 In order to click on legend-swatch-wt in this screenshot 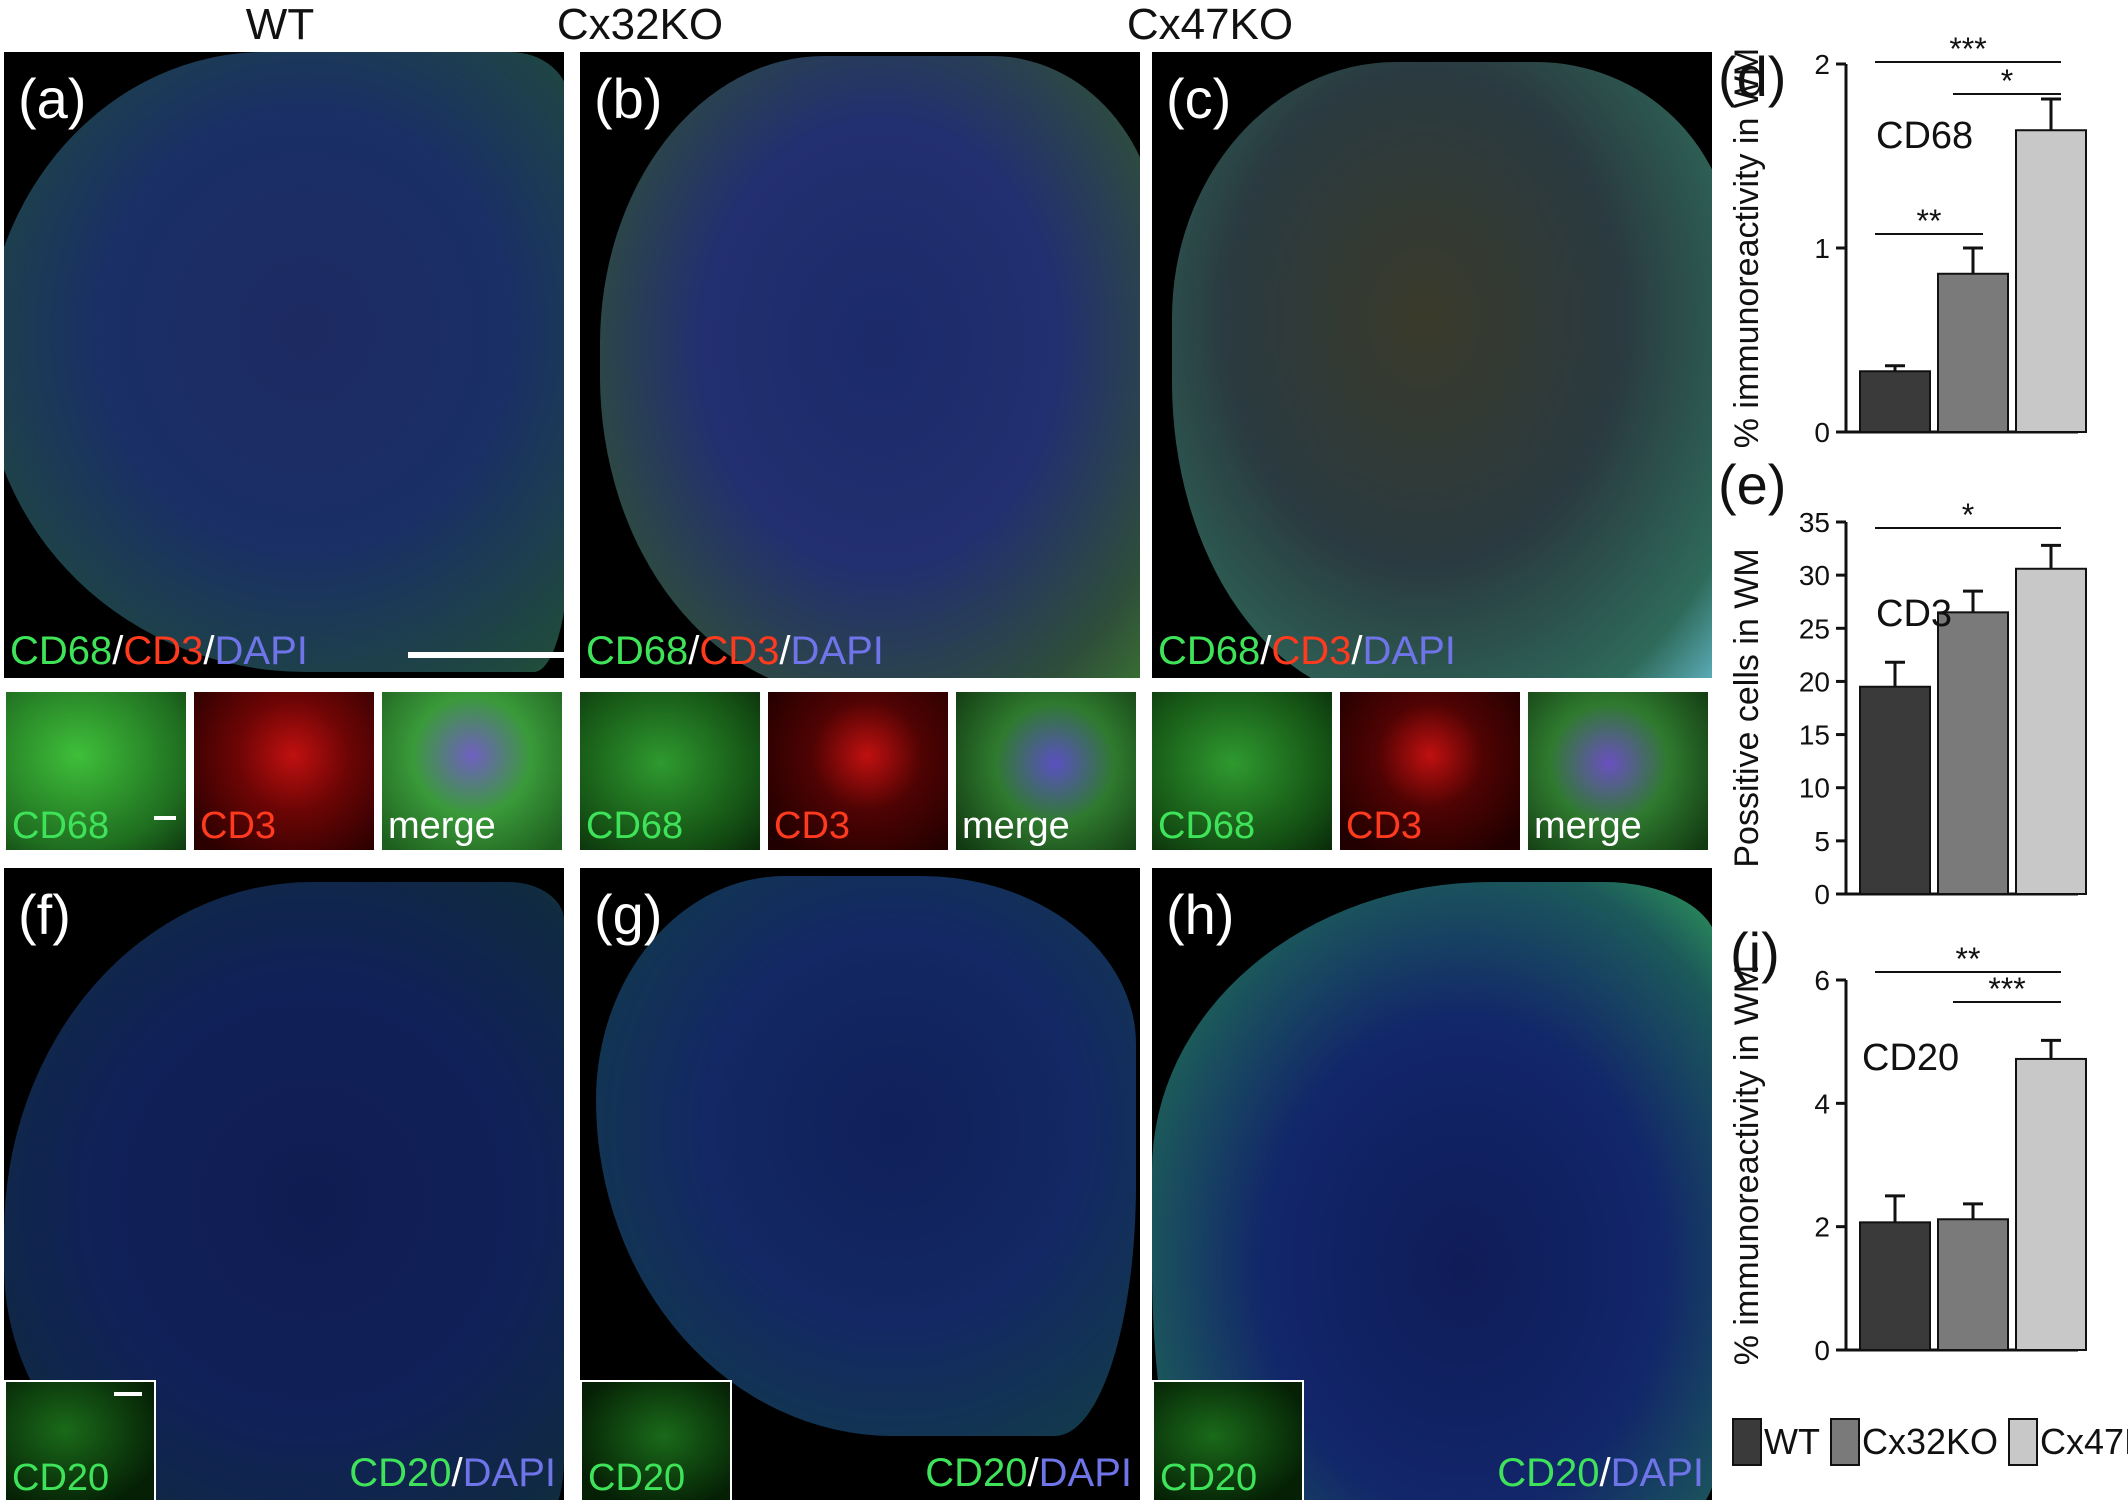, I will do `click(1747, 1442)`.